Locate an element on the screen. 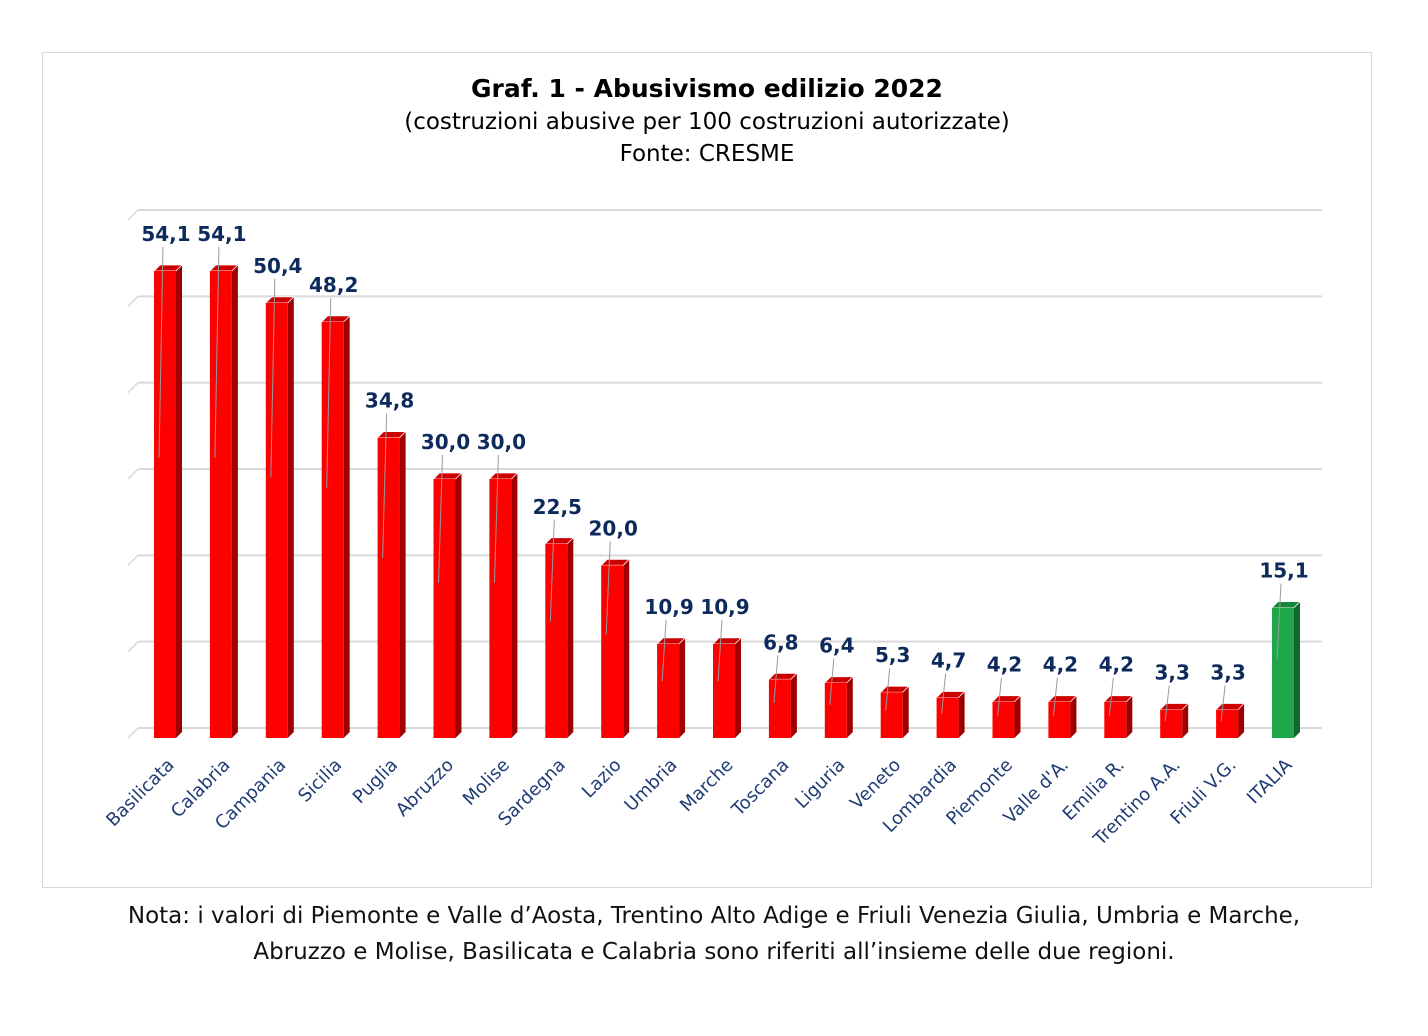 The image size is (1428, 1036). data-label: 6,4 is located at coordinates (836, 646).